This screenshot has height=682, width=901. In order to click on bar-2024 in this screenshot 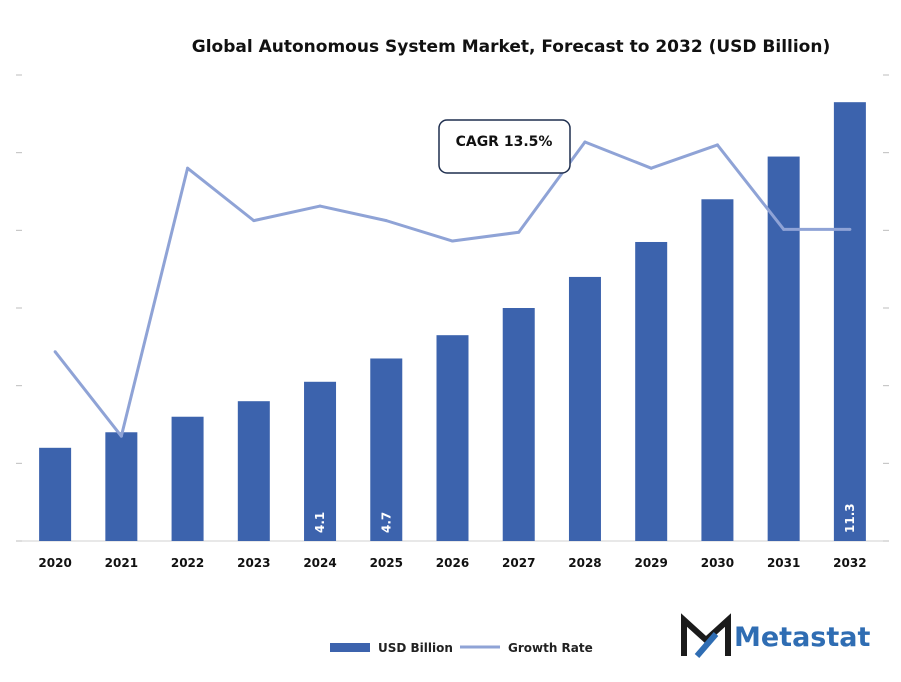, I will do `click(320, 461)`.